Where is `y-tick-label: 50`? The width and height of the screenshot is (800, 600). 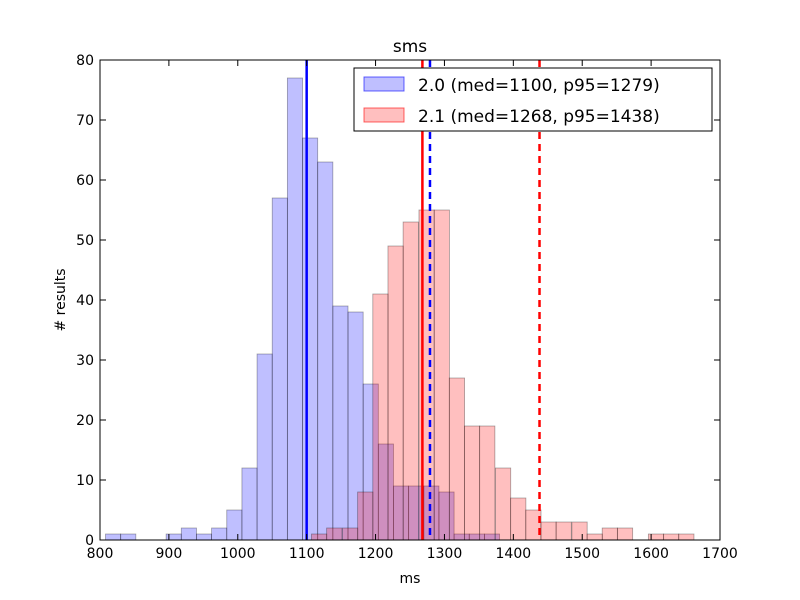
y-tick-label: 50 is located at coordinates (85, 241).